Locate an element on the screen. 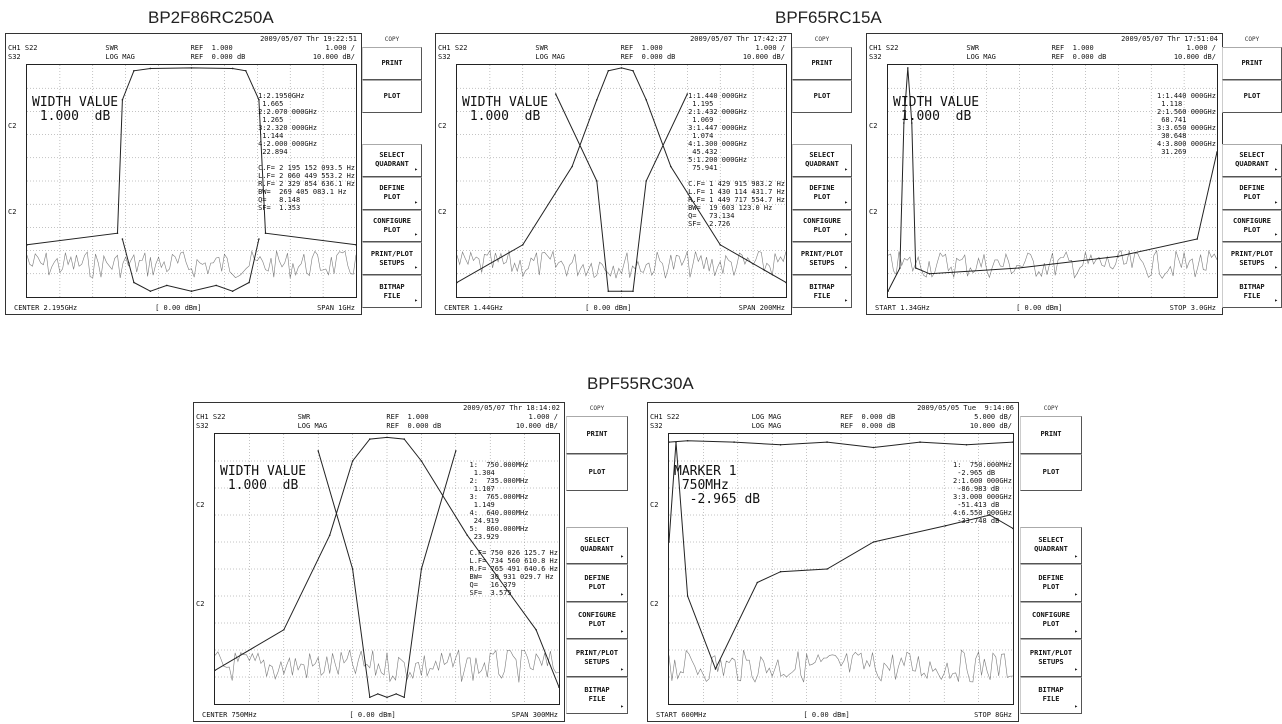 This screenshot has width=1282, height=724. format-2: LOG MAG is located at coordinates (120, 57).